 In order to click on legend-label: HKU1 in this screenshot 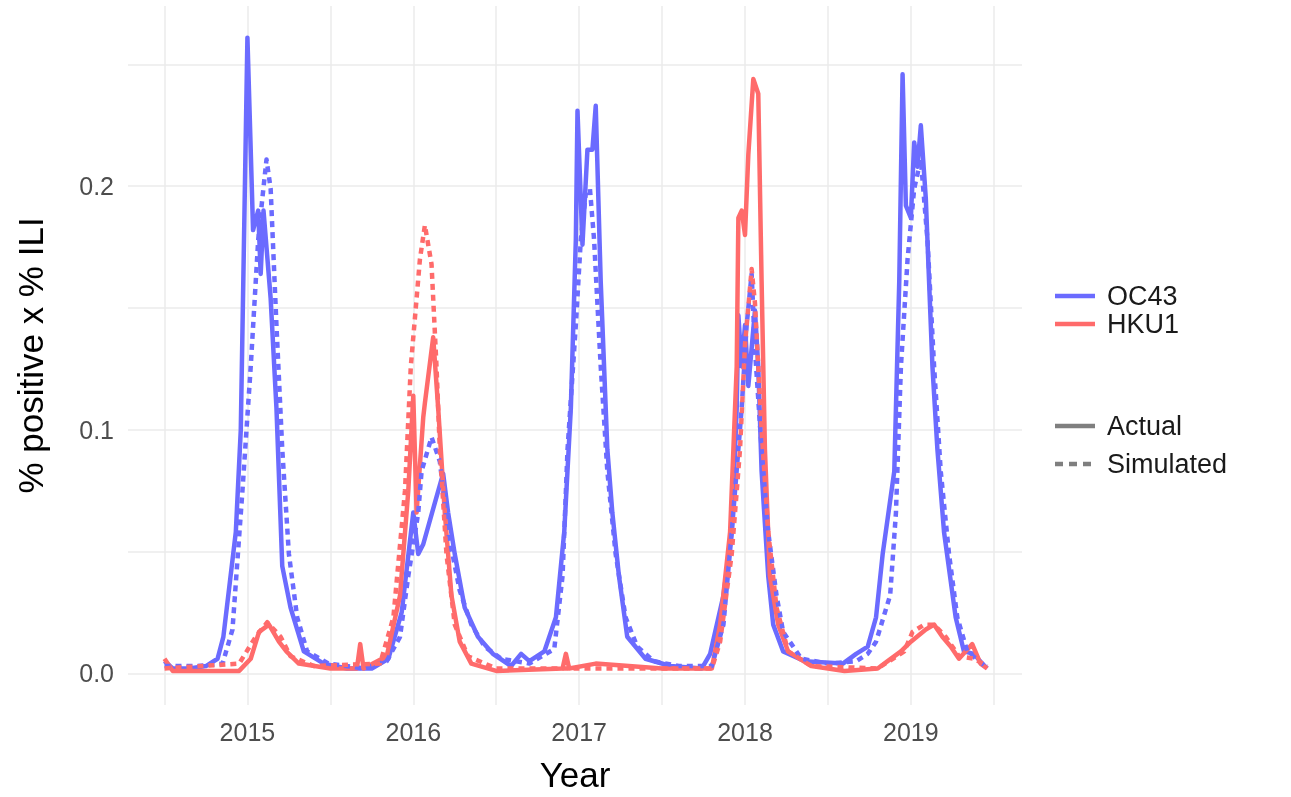, I will do `click(1143, 324)`.